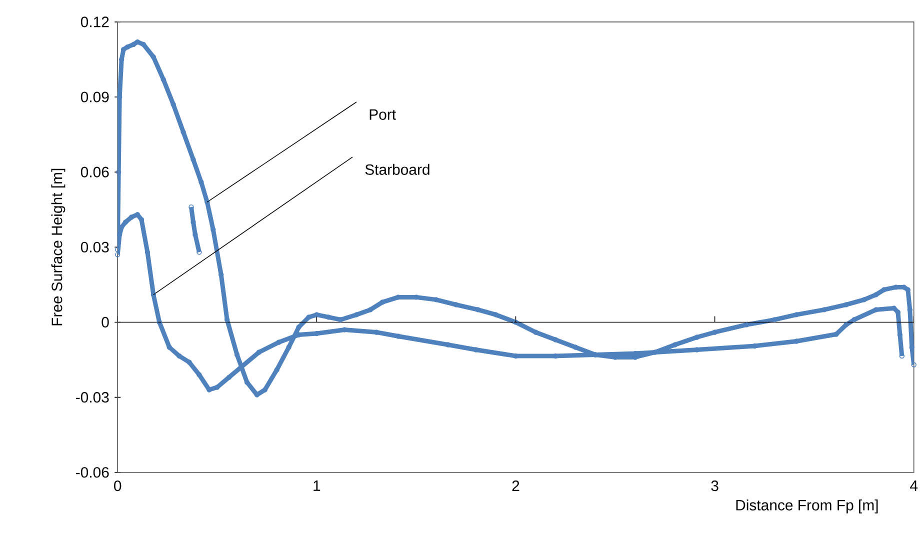 This screenshot has width=923, height=544. Describe the element at coordinates (92, 397) in the screenshot. I see `y-tick-label: -0.03` at that location.